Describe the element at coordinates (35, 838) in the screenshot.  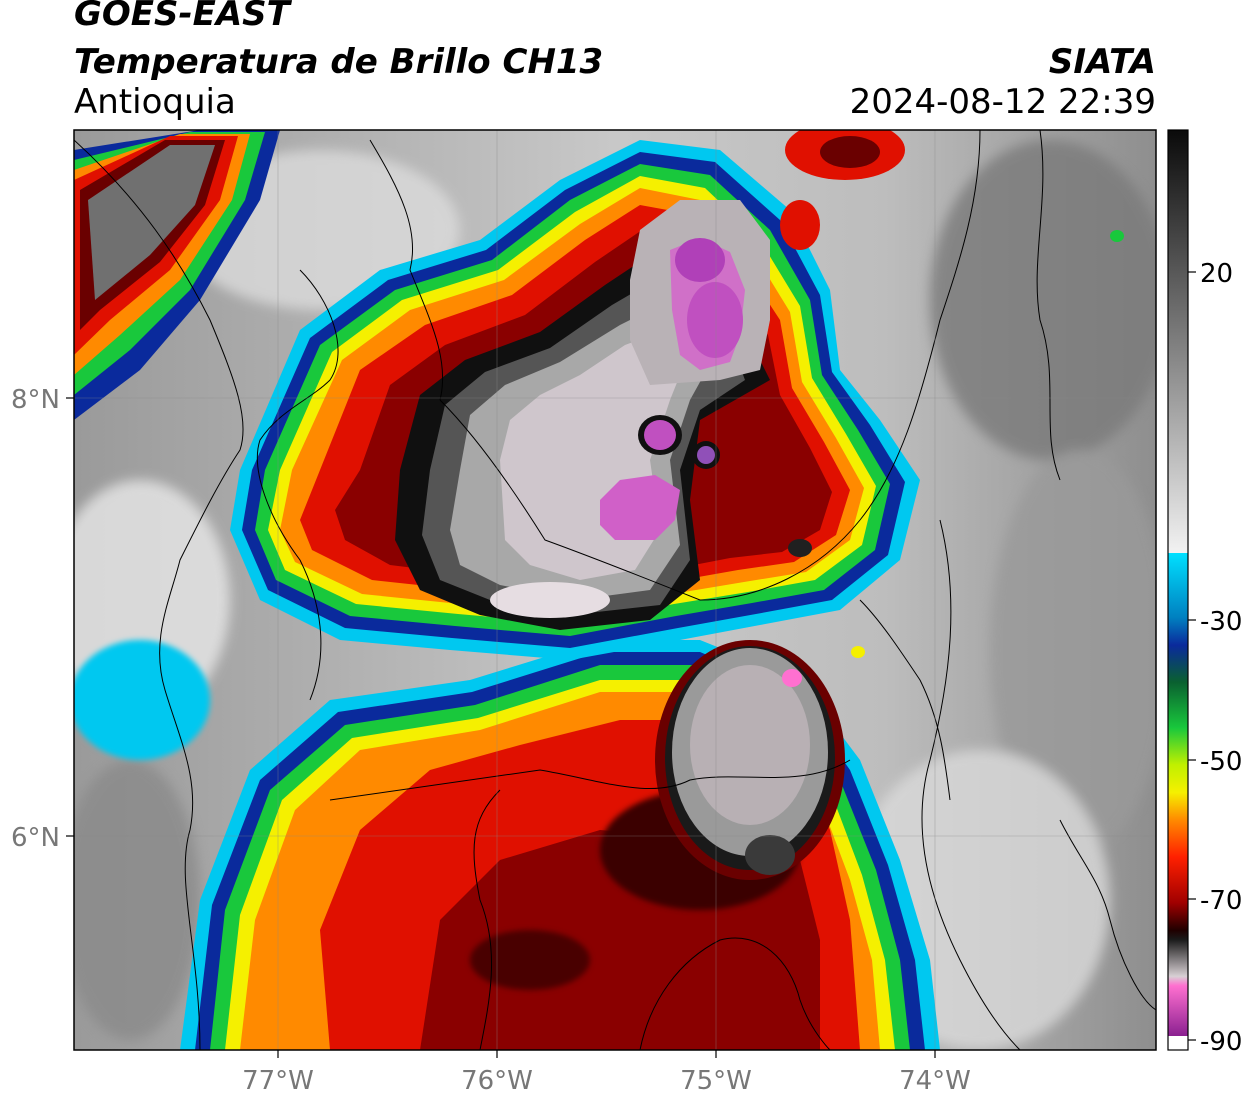
I see `lat-tick-6n: 6°N` at that location.